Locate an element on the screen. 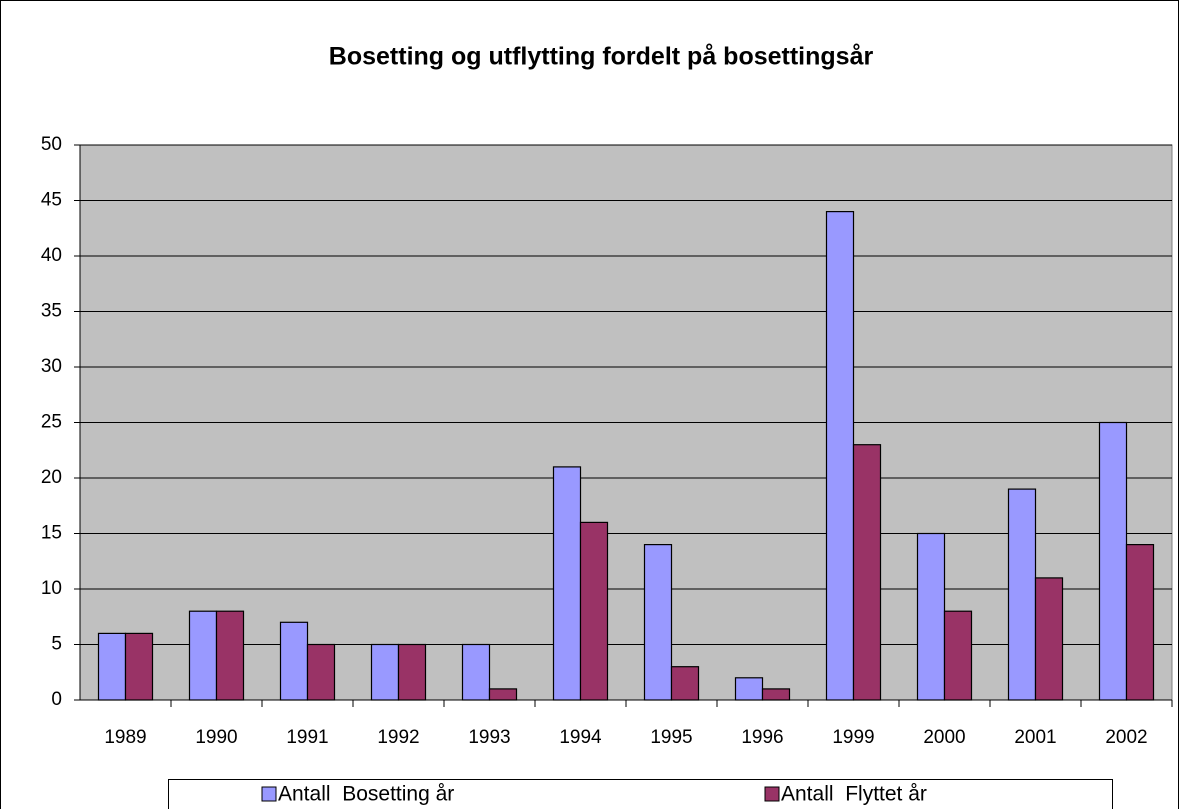 Image resolution: width=1179 pixels, height=809 pixels. y-tick-label: 0 is located at coordinates (56, 699).